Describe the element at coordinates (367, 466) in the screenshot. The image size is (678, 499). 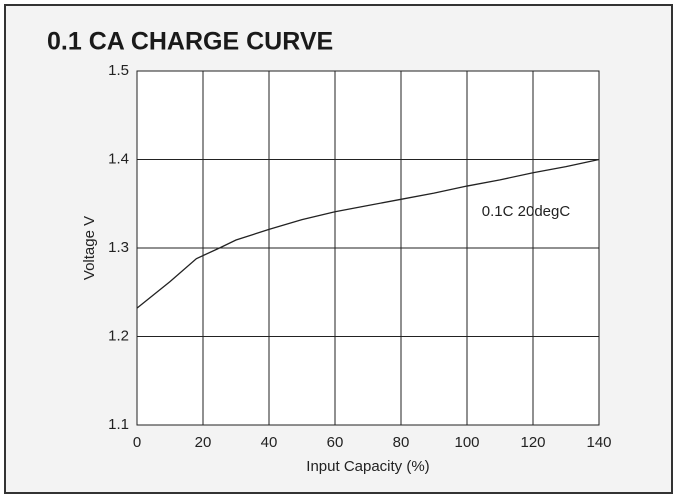
I see `x-axis-label: Input Capacity (%)` at that location.